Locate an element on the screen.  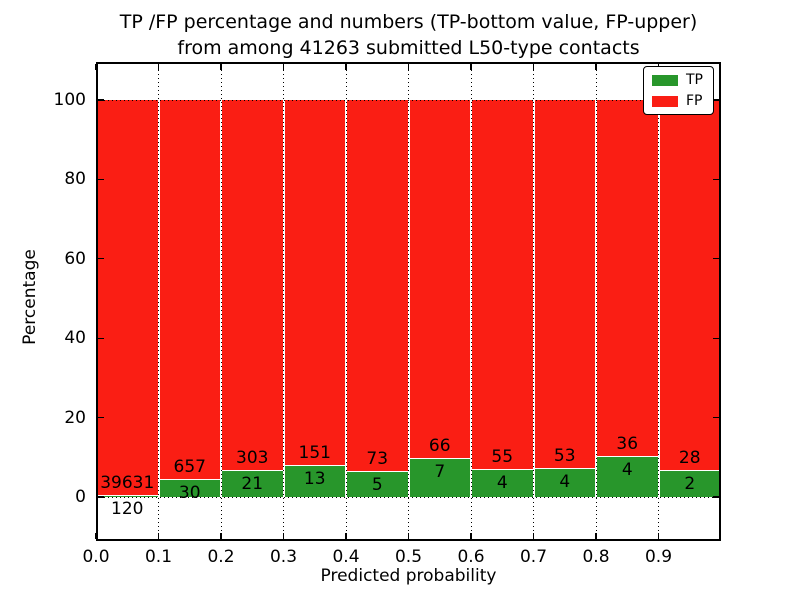
tp-count-label: 13 is located at coordinates (314, 479).